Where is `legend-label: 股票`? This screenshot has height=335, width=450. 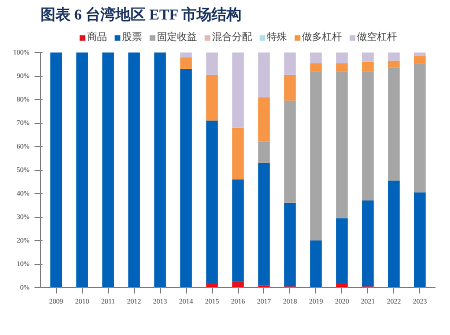
legend-label: 股票 is located at coordinates (132, 37).